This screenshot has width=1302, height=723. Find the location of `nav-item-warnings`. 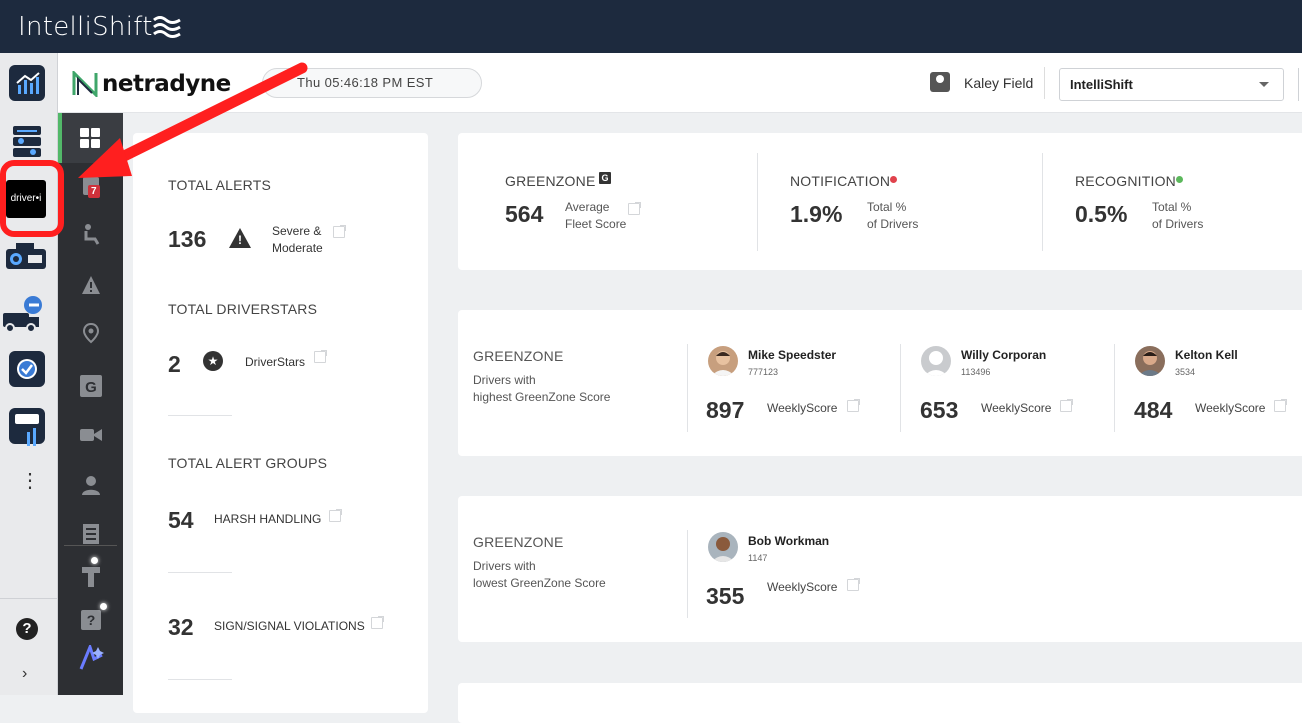

nav-item-warnings is located at coordinates (90, 287).